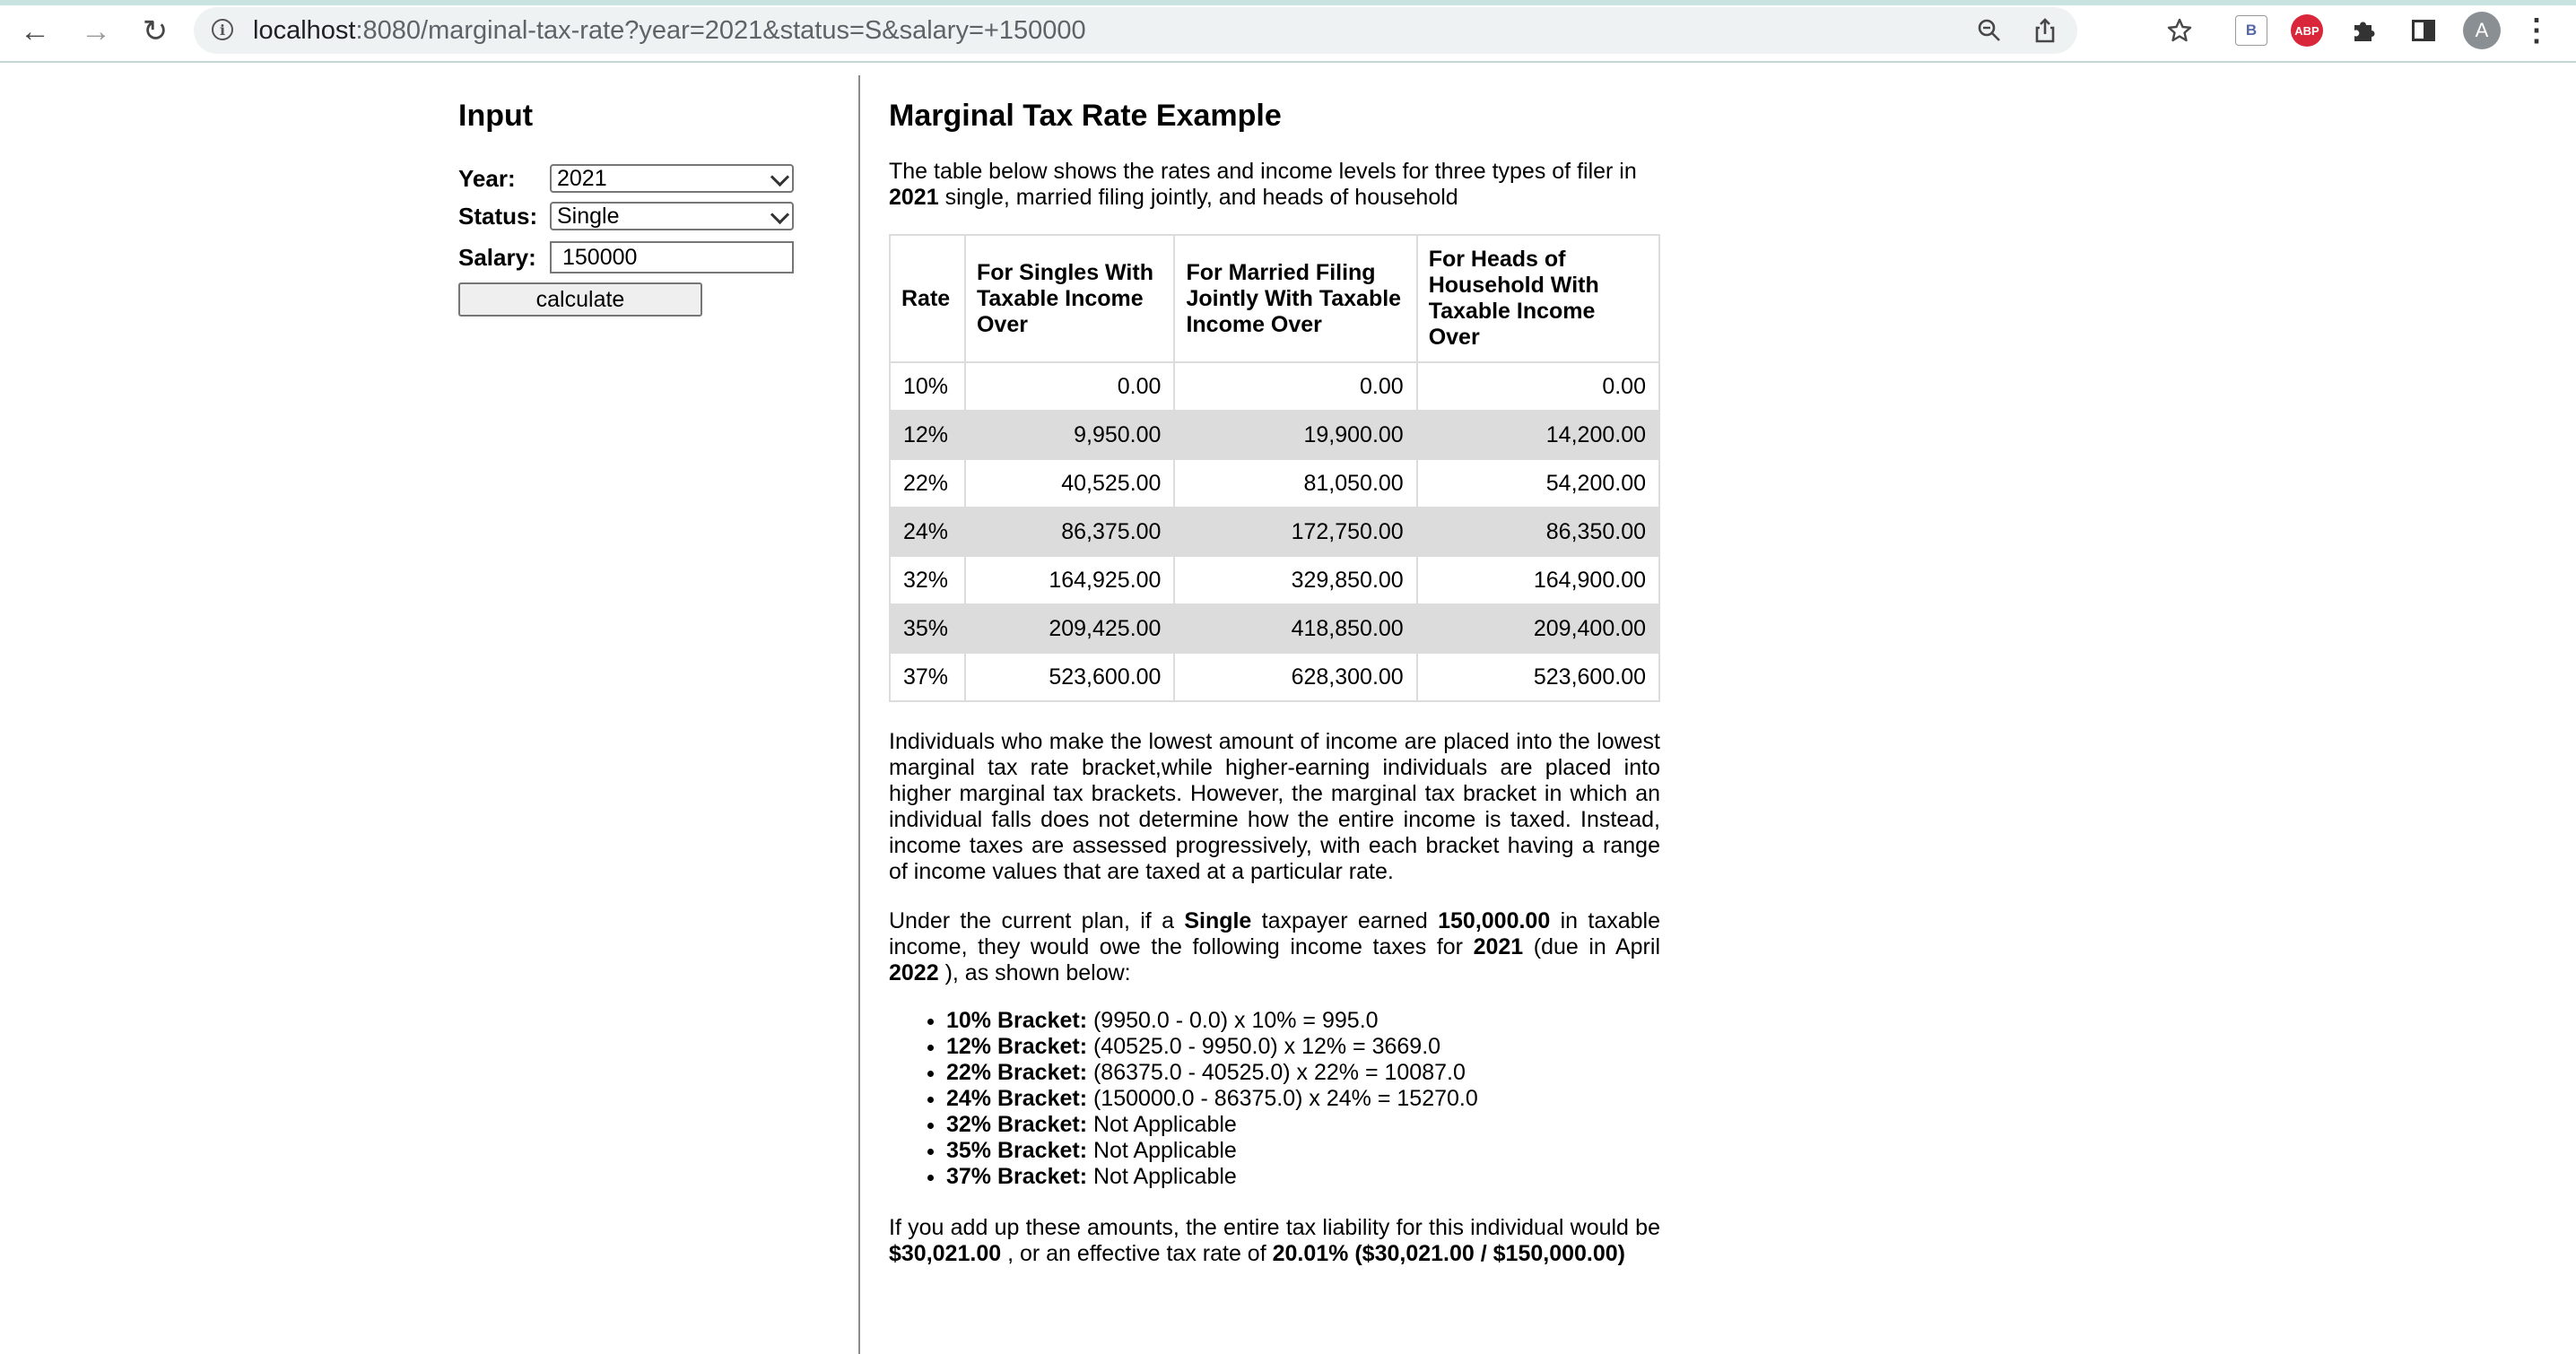 Image resolution: width=2576 pixels, height=1354 pixels. Describe the element at coordinates (1448, 1253) in the screenshot. I see `effective-rate: 20.01% ($30,021.00 / $150,000.00)` at that location.